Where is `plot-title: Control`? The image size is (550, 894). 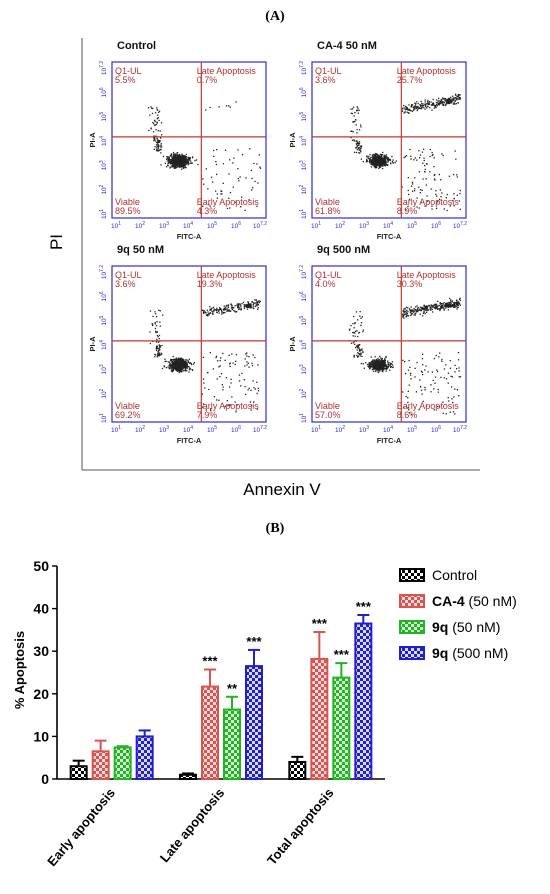
plot-title: Control is located at coordinates (136, 46).